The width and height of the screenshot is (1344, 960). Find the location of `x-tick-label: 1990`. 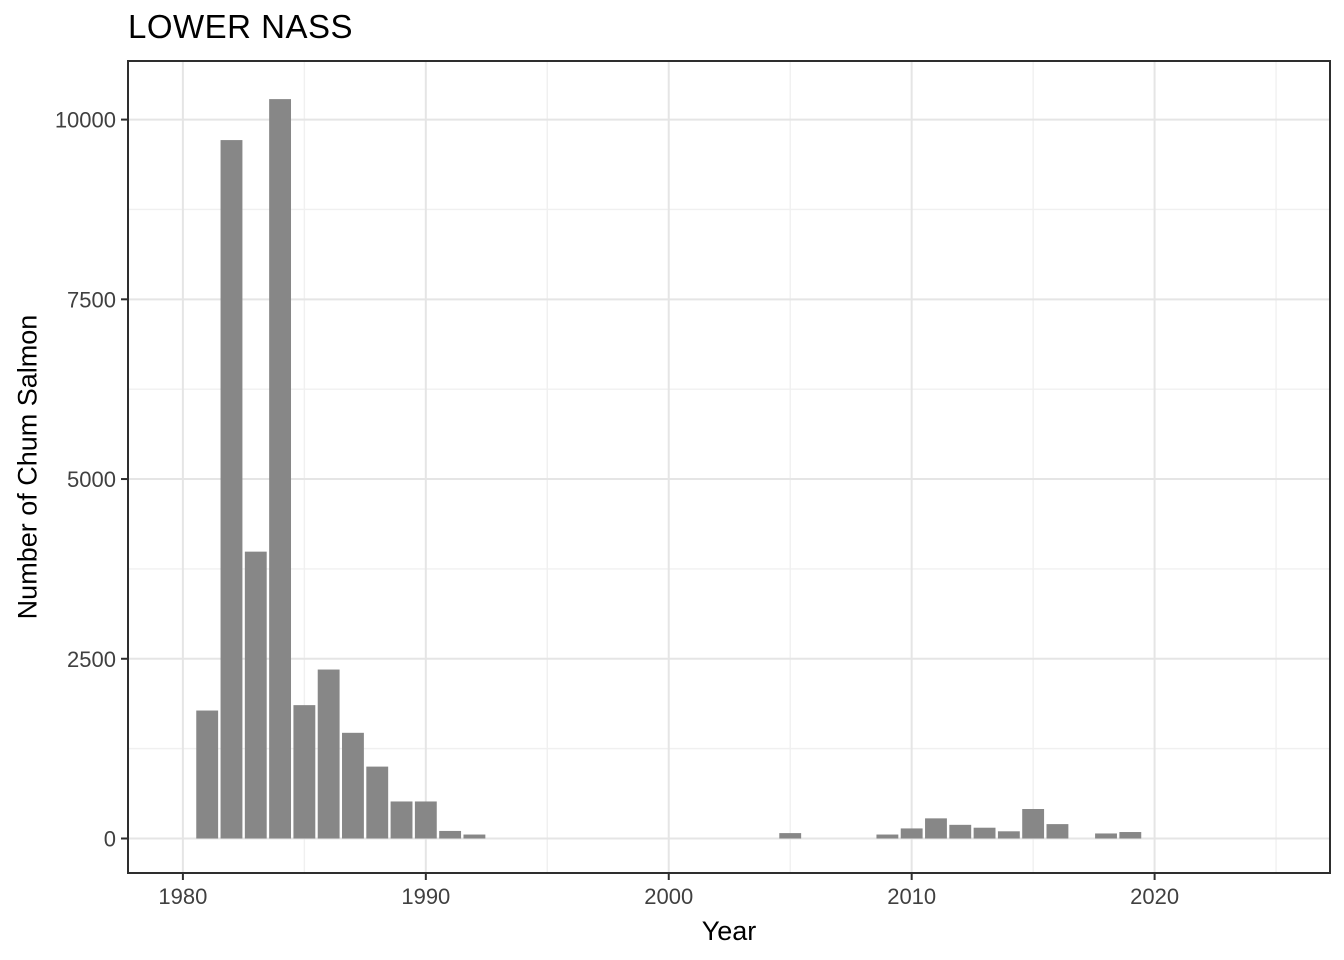

x-tick-label: 1990 is located at coordinates (425, 896).